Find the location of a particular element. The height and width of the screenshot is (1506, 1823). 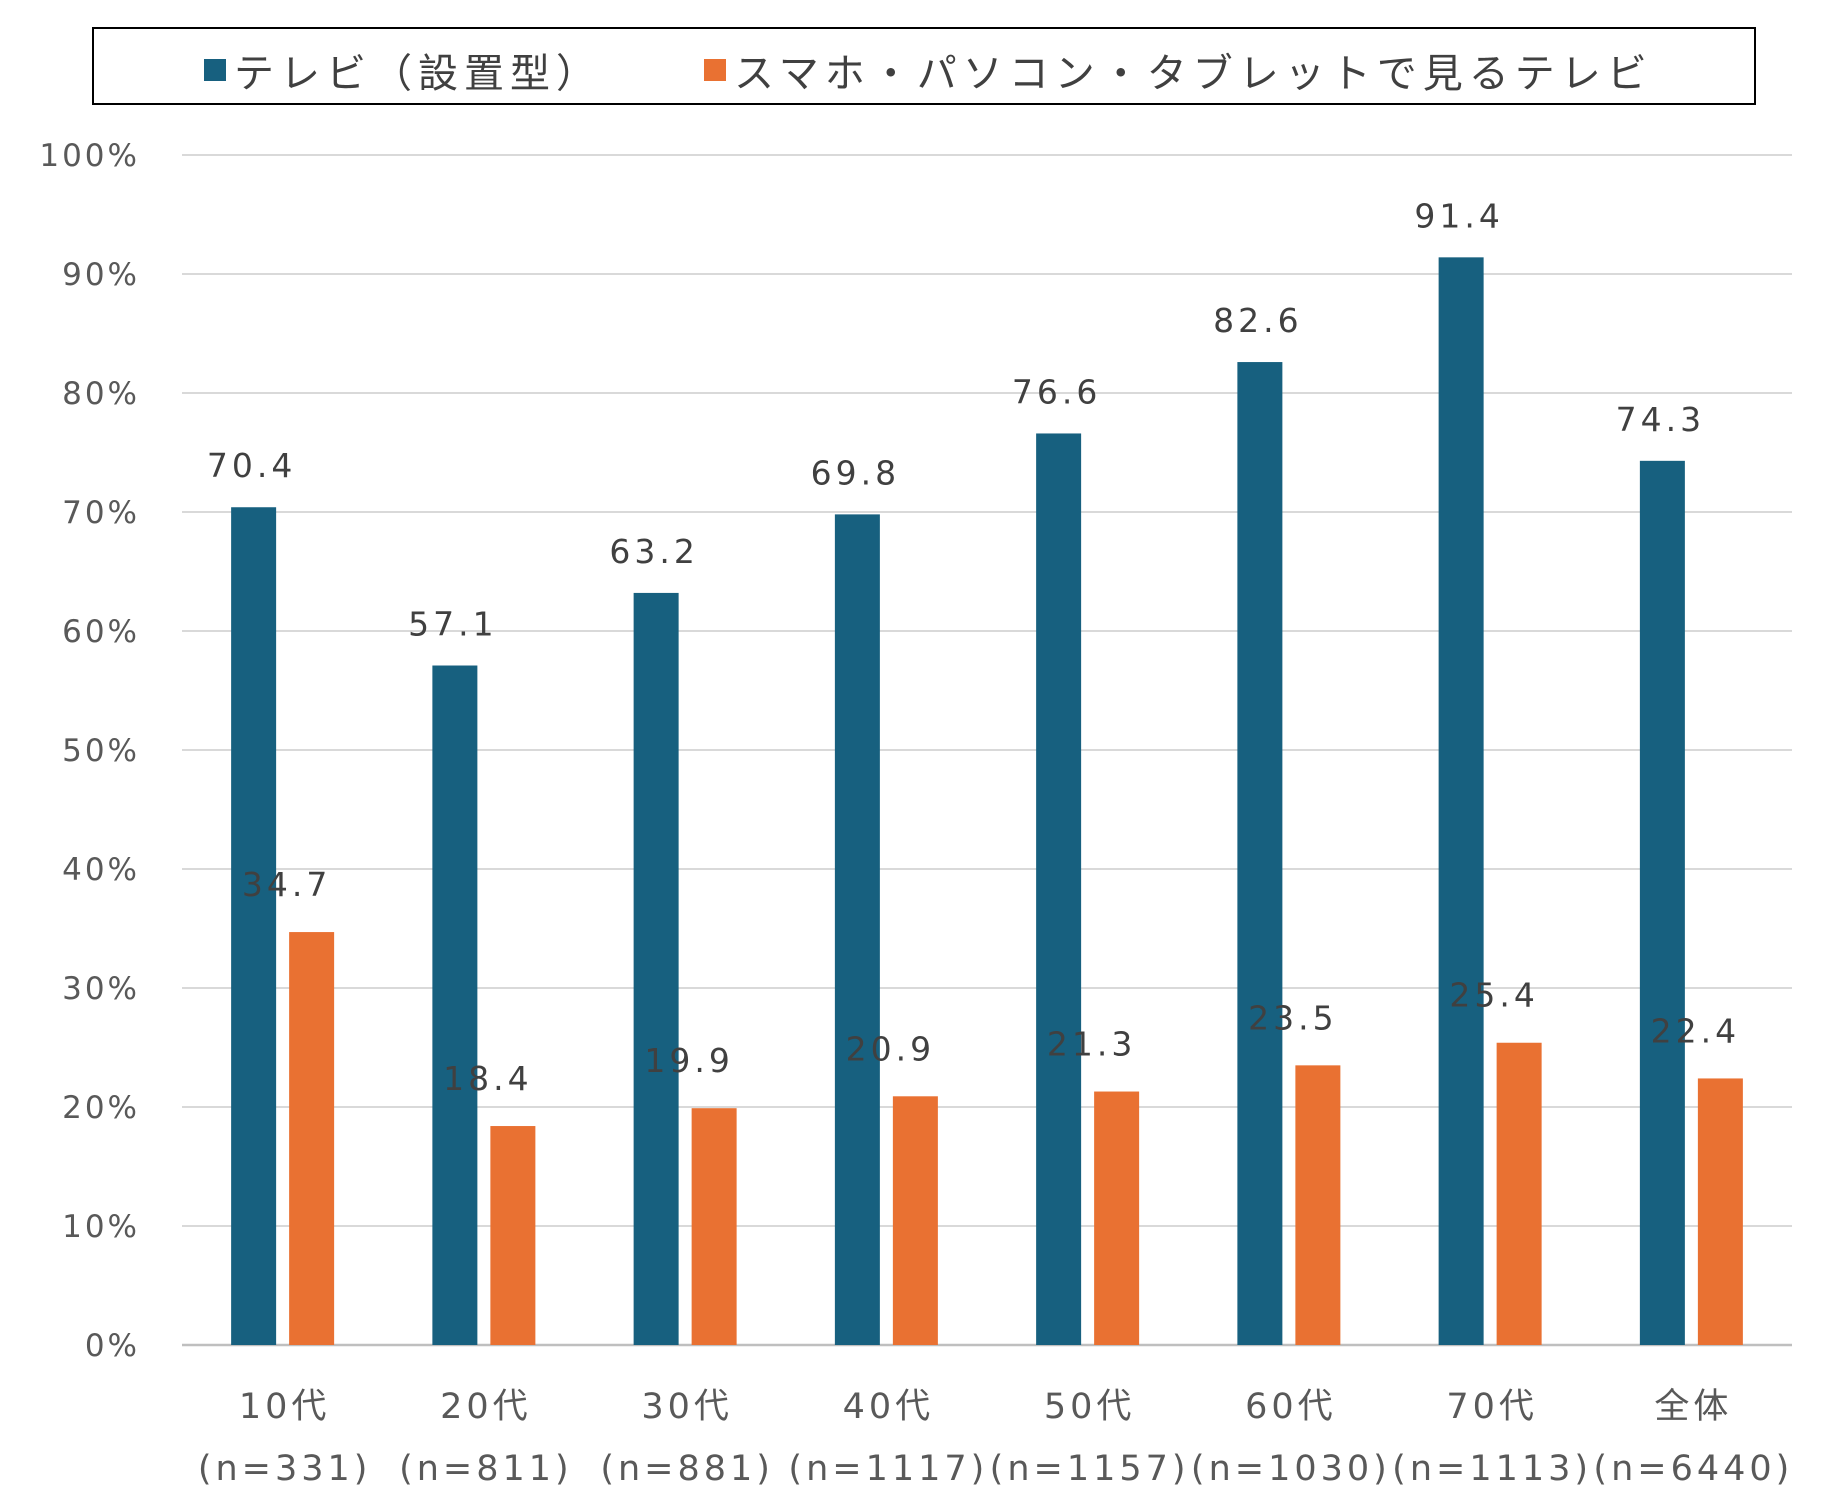

data-label-series-2: 22.4 is located at coordinates (1695, 1030).